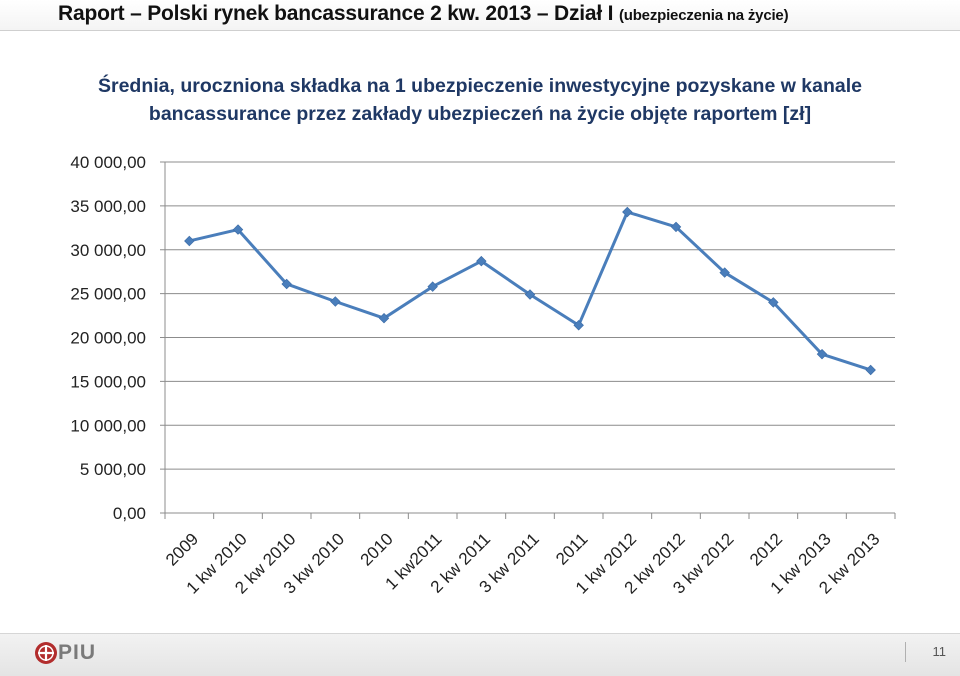  I want to click on y-tick-label: 25 000,00, so click(108, 294).